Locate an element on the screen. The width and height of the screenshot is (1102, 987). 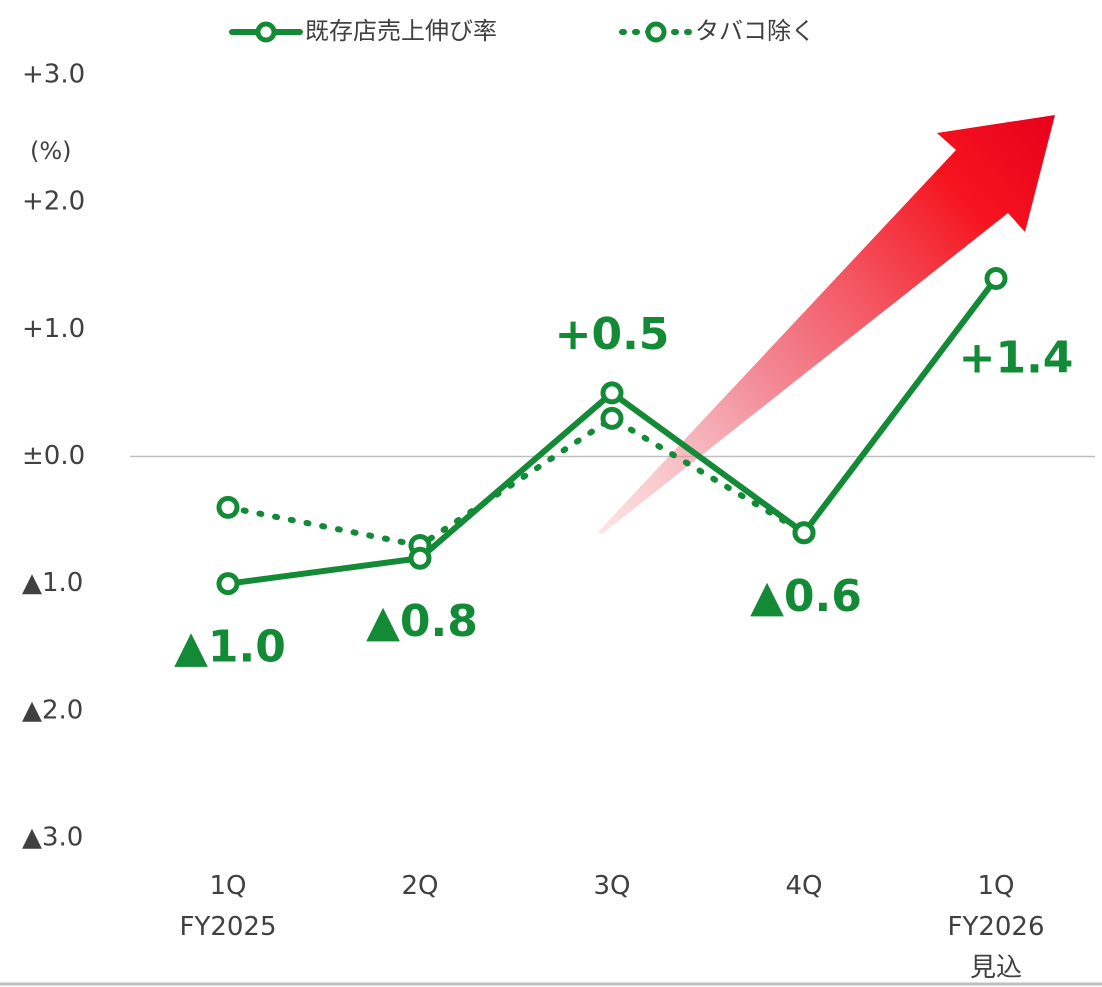
y-tick-label: +1.0 is located at coordinates (53, 329).